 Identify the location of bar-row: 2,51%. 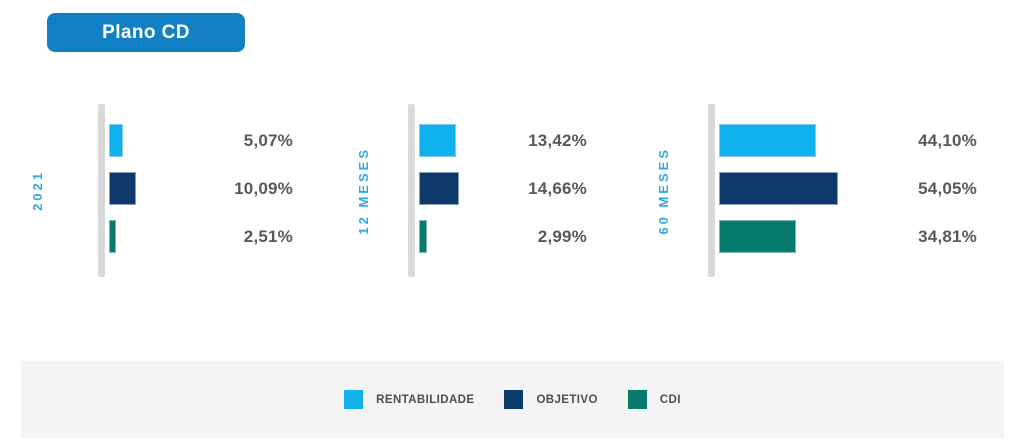
(201, 236).